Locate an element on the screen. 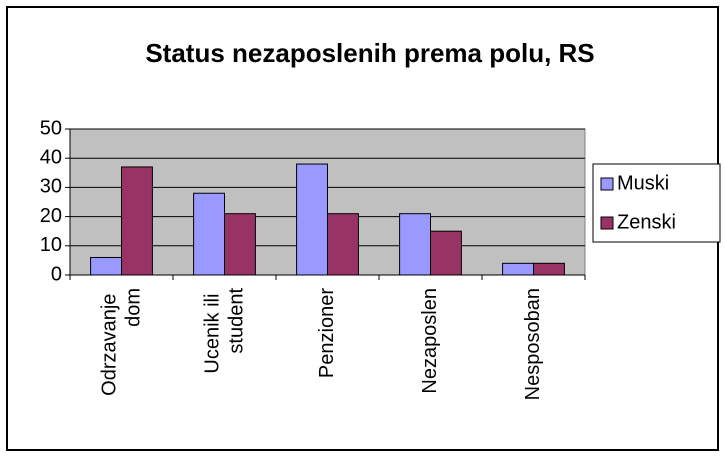  x-tick-label-line: Ucenik ili is located at coordinates (213, 331).